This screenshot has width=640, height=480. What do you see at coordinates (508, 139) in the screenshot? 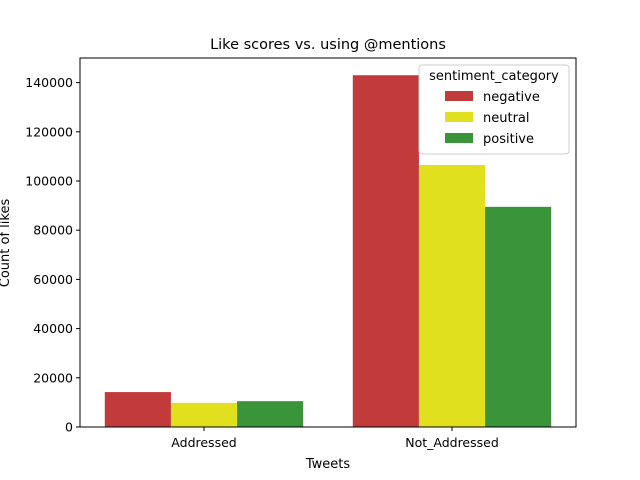
I see `legend-label-positive: positive` at bounding box center [508, 139].